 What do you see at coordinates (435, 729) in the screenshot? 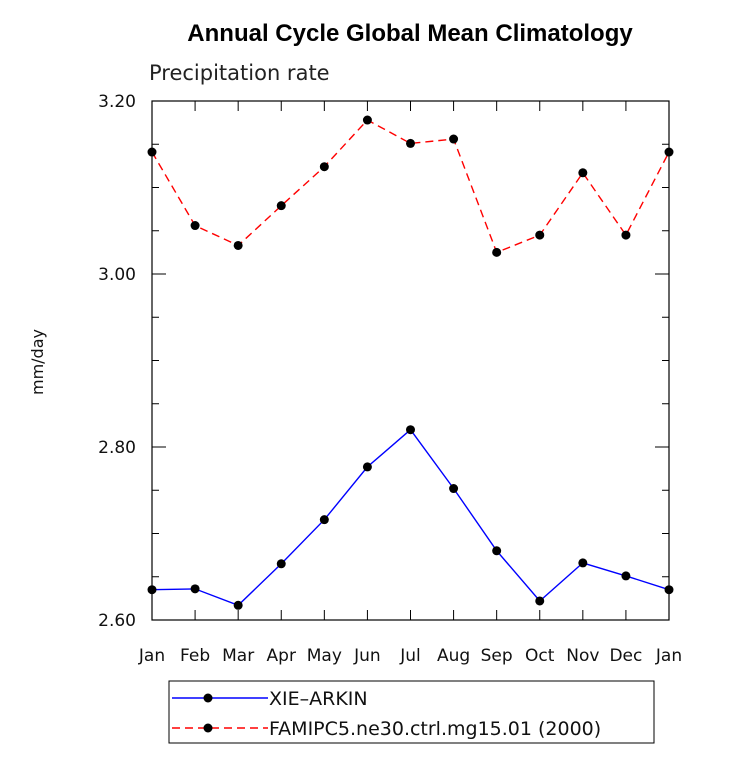
I see `legend-label: FAMIPC5.ne30.ctrl.mg15.01 (2000)` at bounding box center [435, 729].